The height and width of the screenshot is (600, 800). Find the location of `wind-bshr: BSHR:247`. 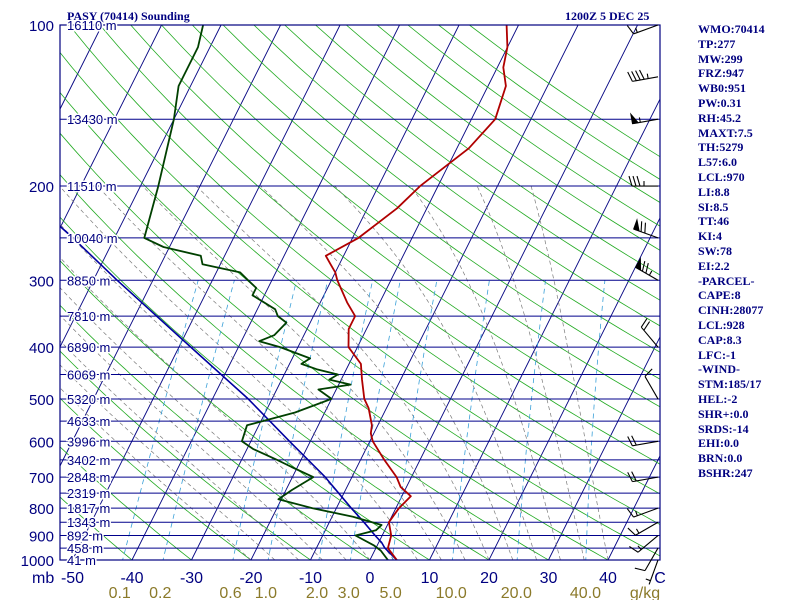

wind-bshr: BSHR:247 is located at coordinates (725, 472).